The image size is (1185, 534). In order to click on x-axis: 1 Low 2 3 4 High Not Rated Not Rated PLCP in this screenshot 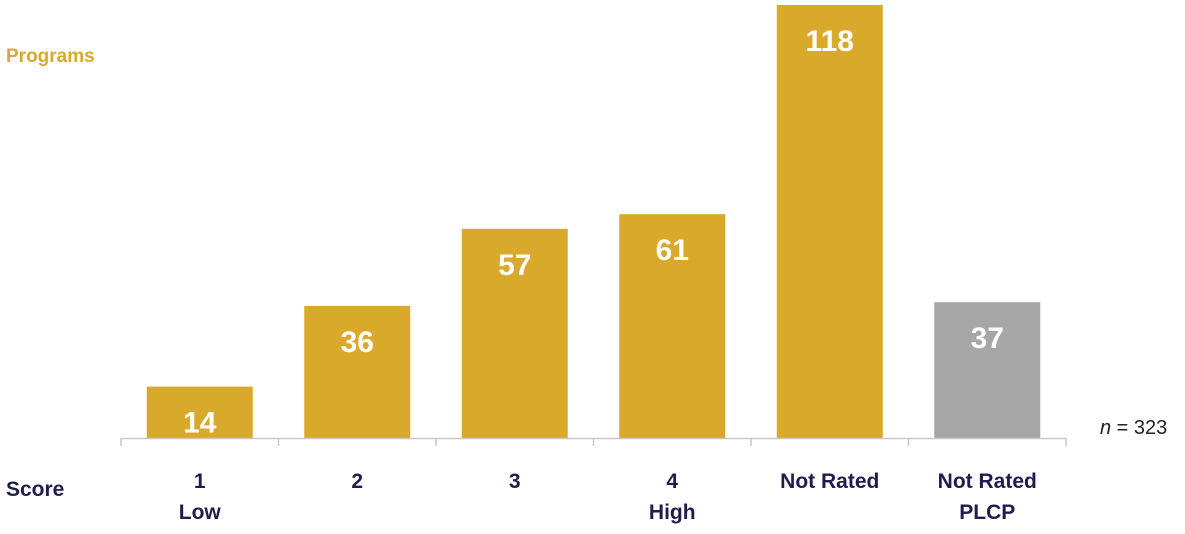, I will do `click(593, 480)`.